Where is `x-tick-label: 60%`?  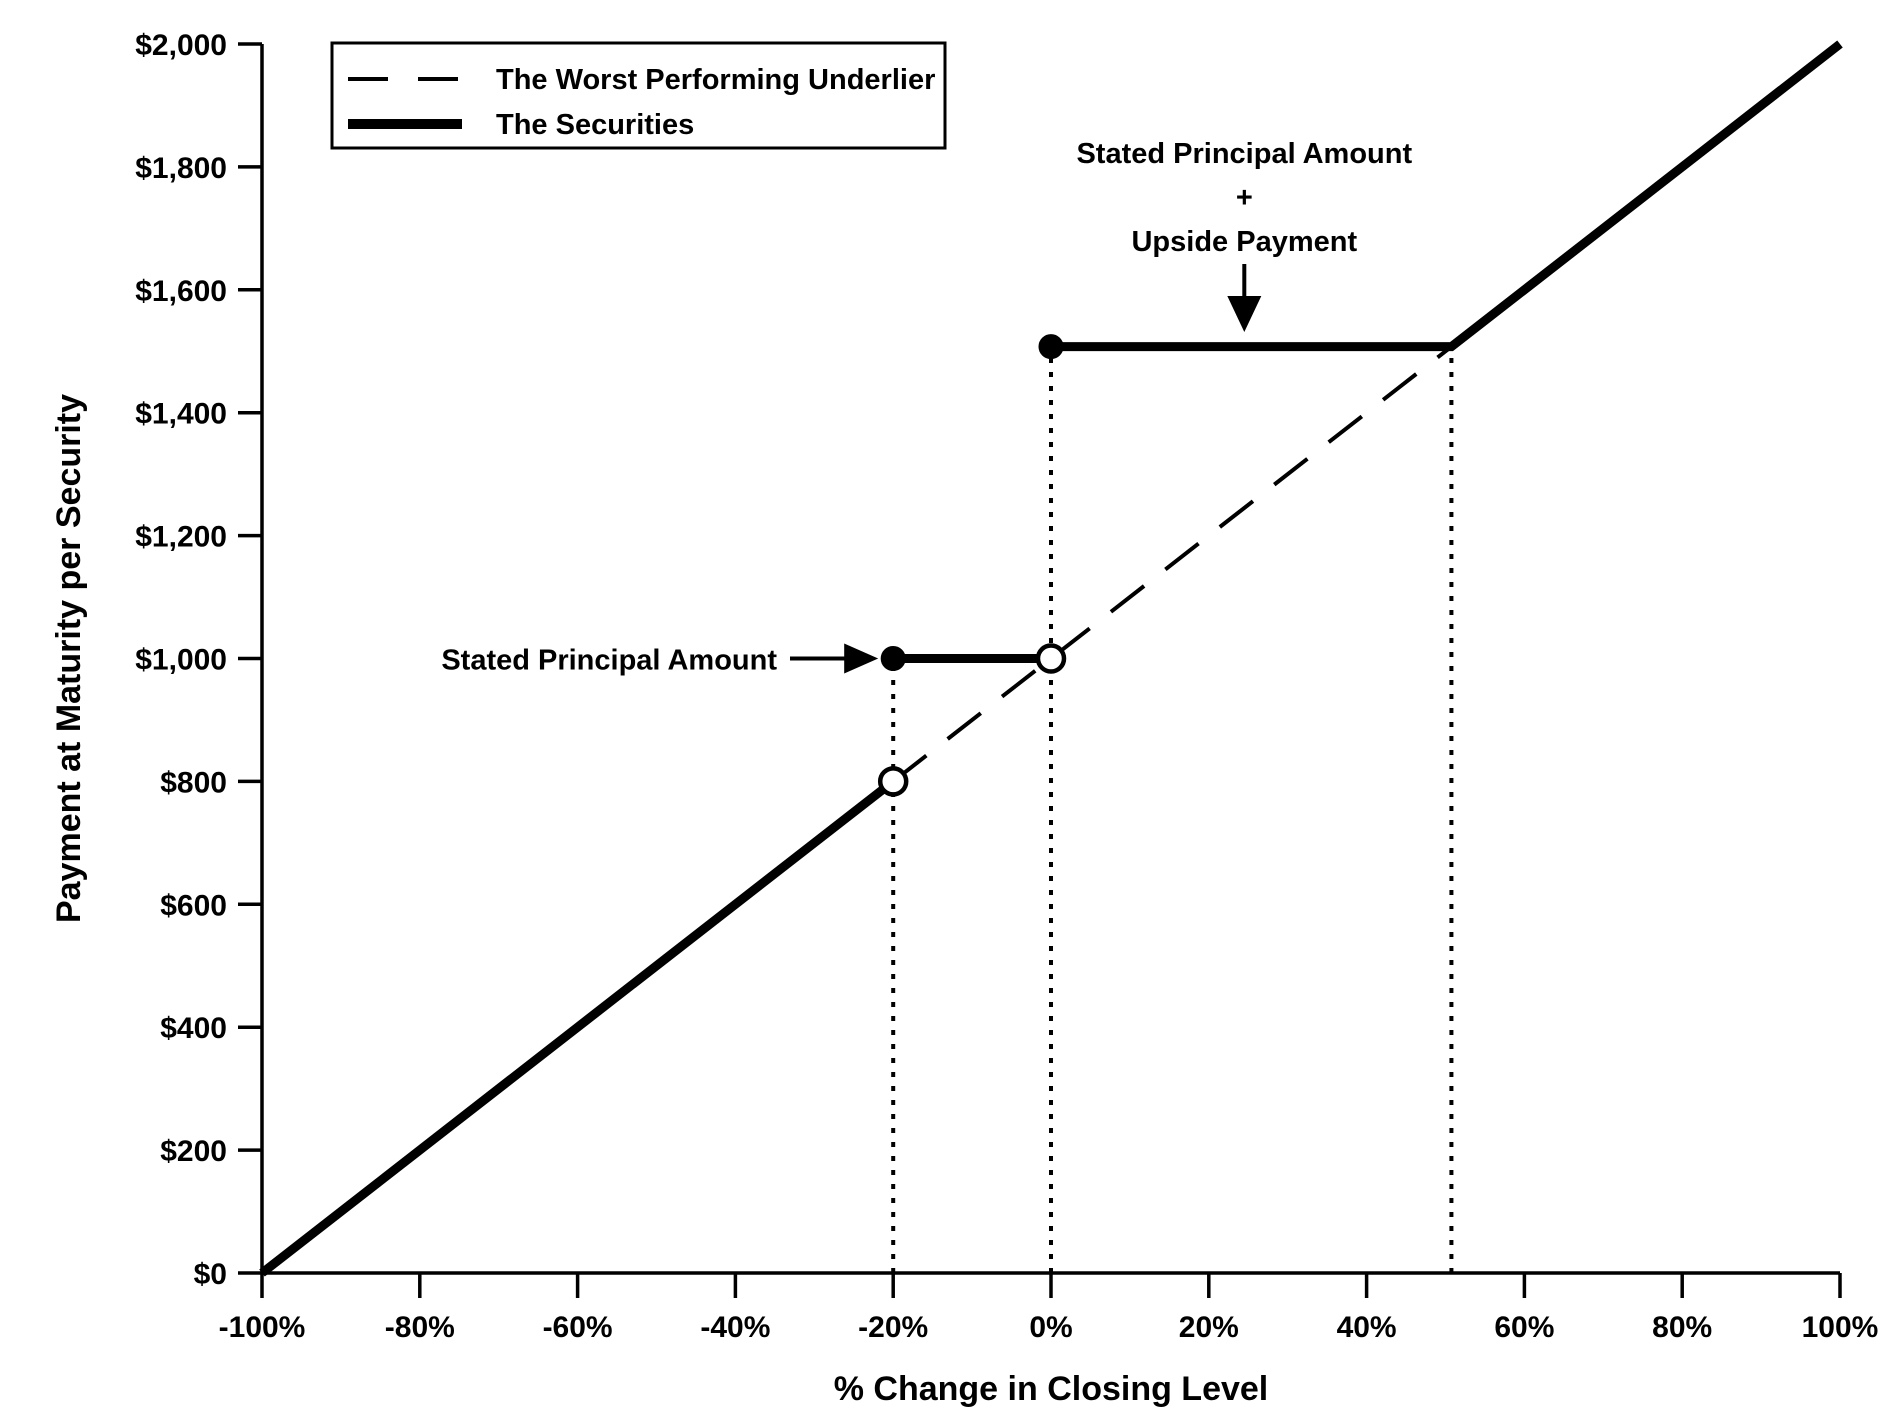
x-tick-label: 60% is located at coordinates (1524, 1327).